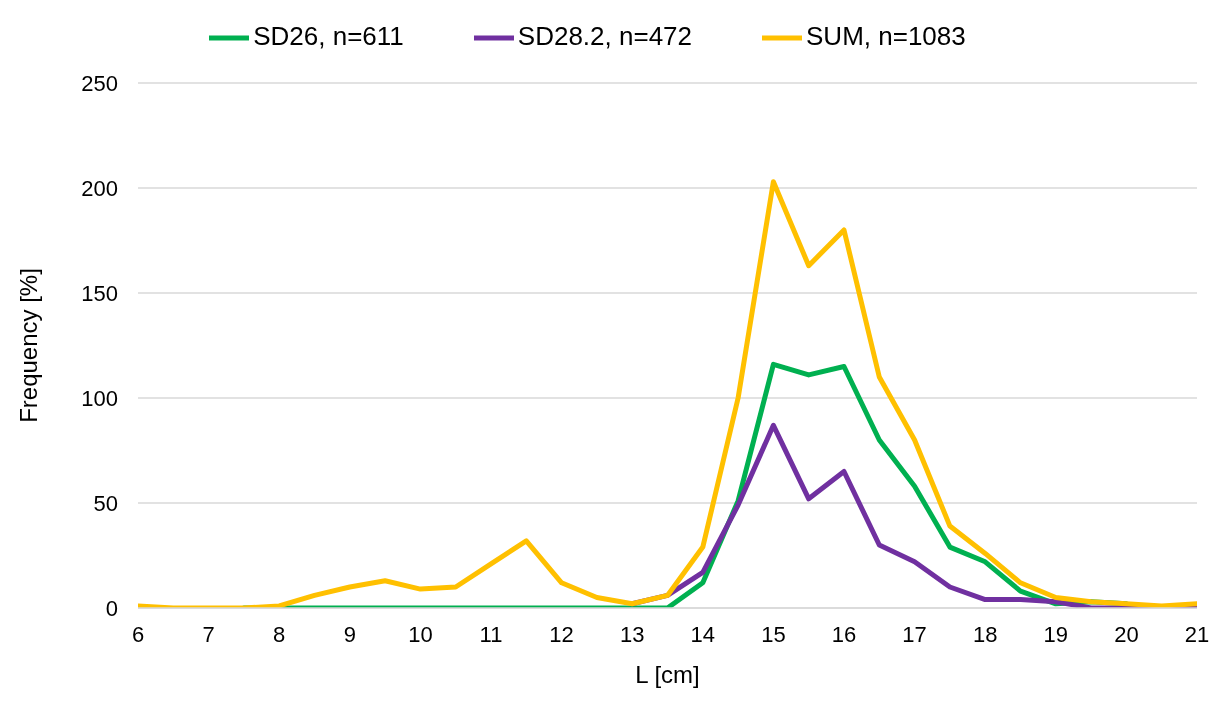 The image size is (1225, 711). Describe the element at coordinates (208, 634) in the screenshot. I see `x-tick-label: 7` at that location.